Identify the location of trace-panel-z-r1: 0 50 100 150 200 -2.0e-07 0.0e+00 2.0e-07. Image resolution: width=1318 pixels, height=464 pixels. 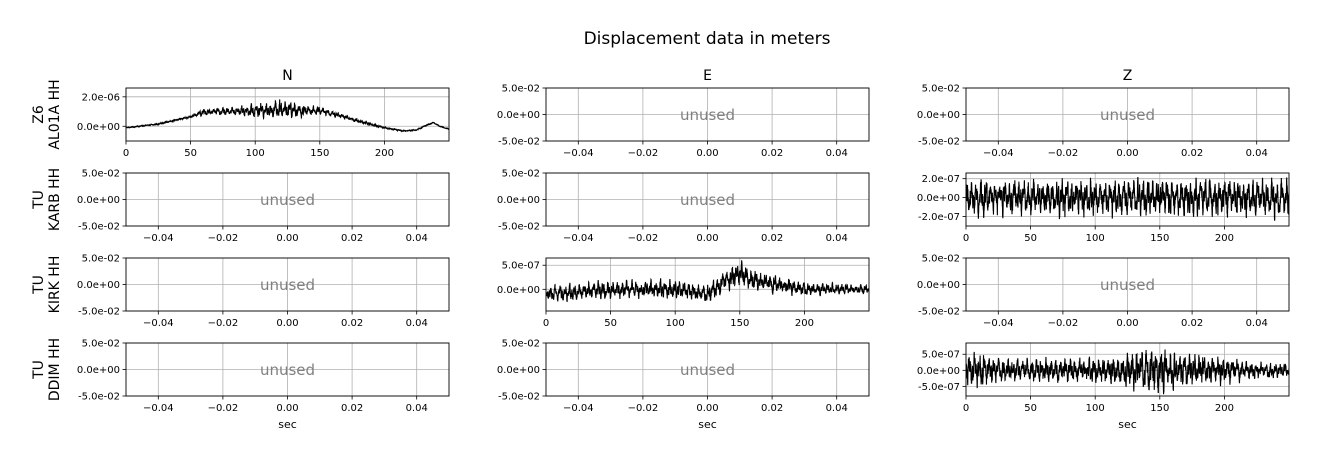
(1103, 208).